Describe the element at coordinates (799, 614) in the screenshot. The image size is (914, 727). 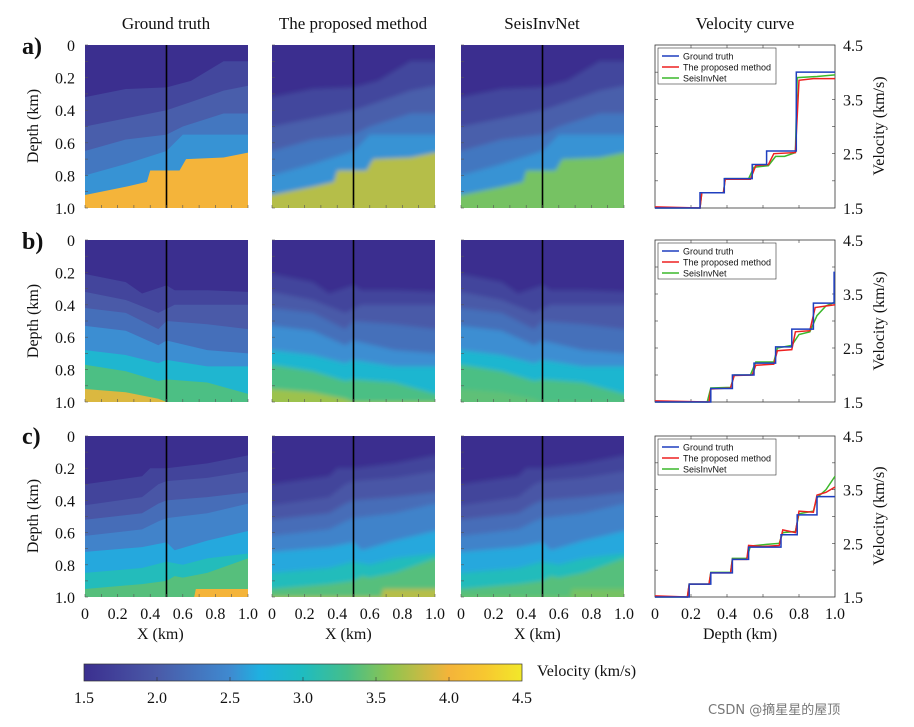
I see `curve-x-tick-label: 0.8` at that location.